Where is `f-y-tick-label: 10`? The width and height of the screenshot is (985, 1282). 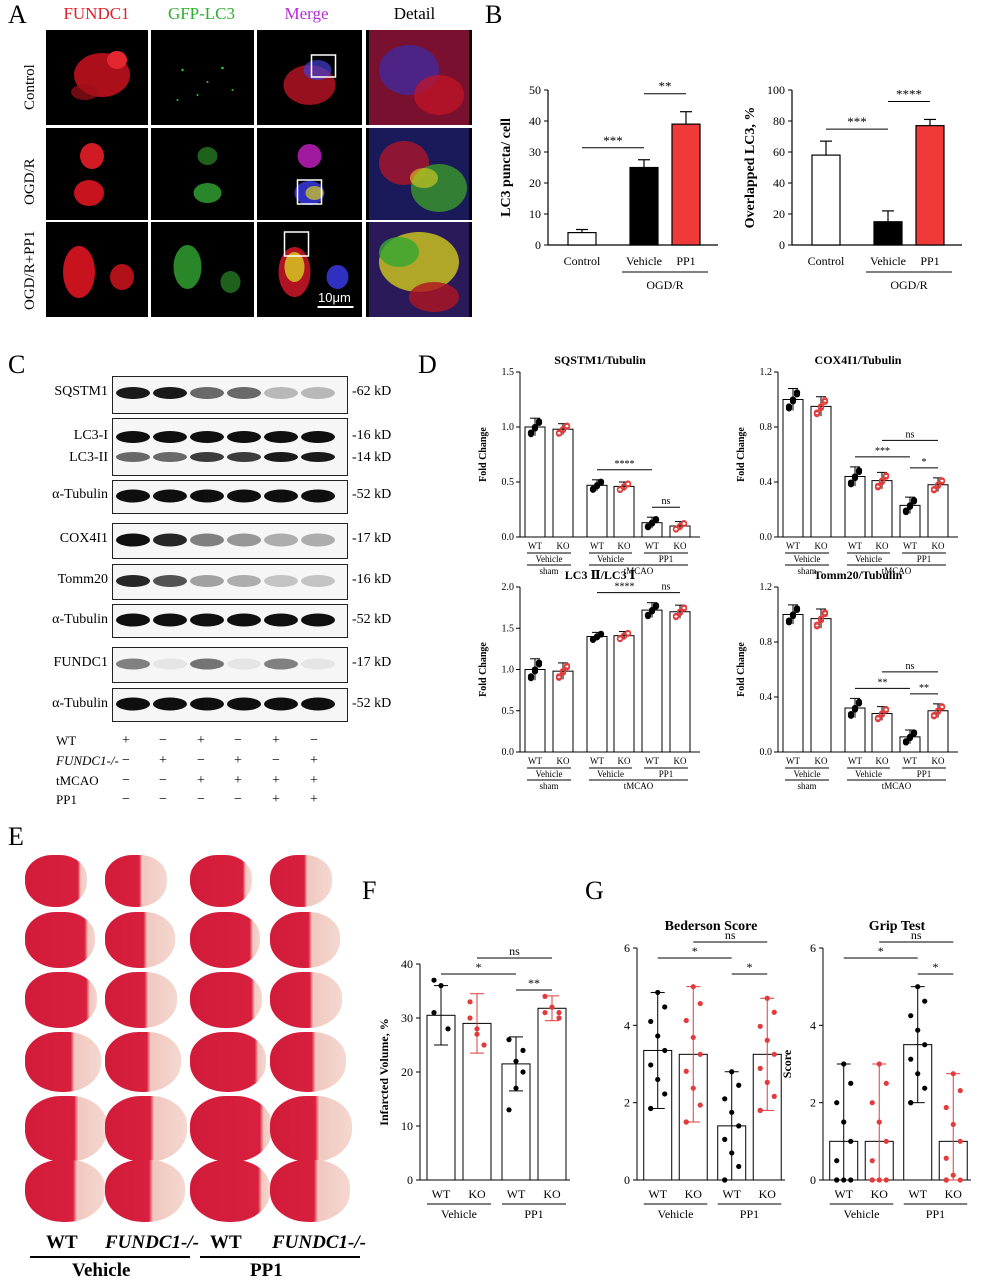
f-y-tick-label: 10 is located at coordinates (407, 1126).